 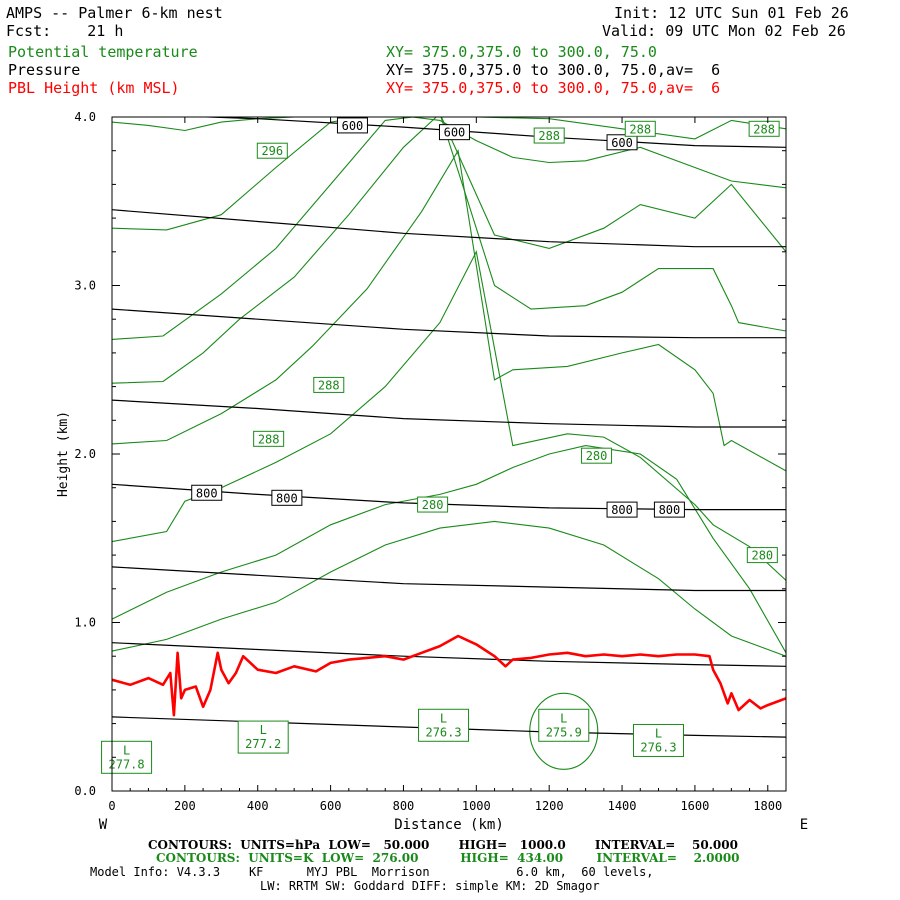 I want to click on pbl-height-line, so click(x=449, y=675).